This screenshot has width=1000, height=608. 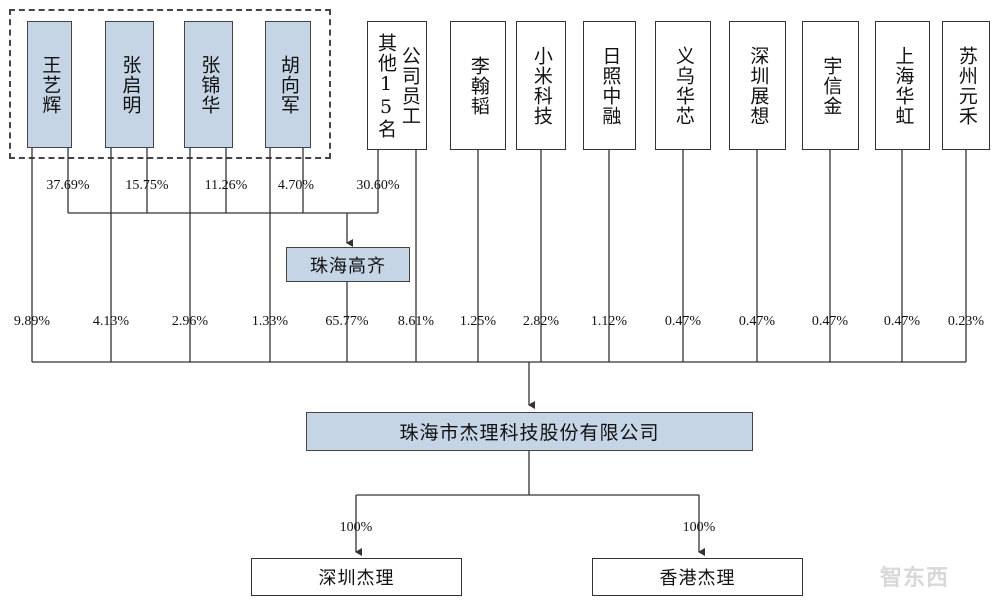 What do you see at coordinates (147, 185) in the screenshot?
I see `pct-zhangqm-gaoqi: 15.75%` at bounding box center [147, 185].